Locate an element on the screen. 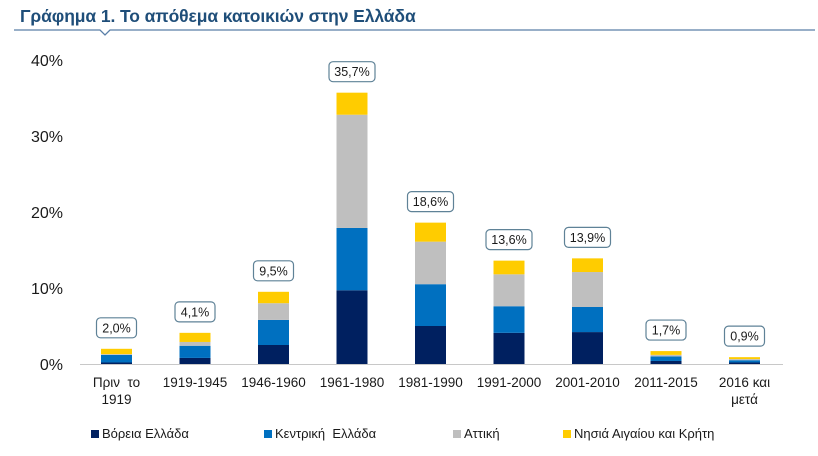 The image size is (818, 456). legend-item: Κεντρική Ελλάδα is located at coordinates (320, 433).